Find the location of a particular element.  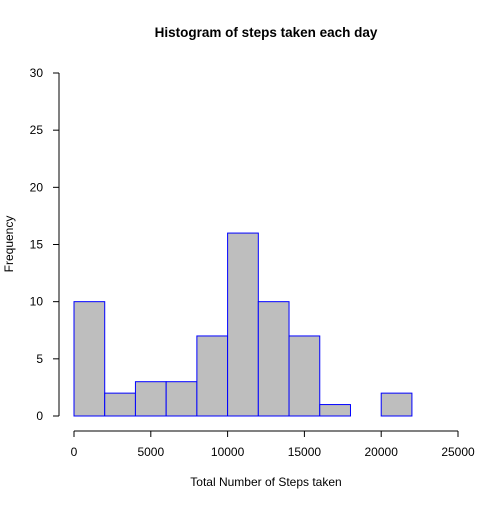

x-tick-label: 0 is located at coordinates (74, 452).